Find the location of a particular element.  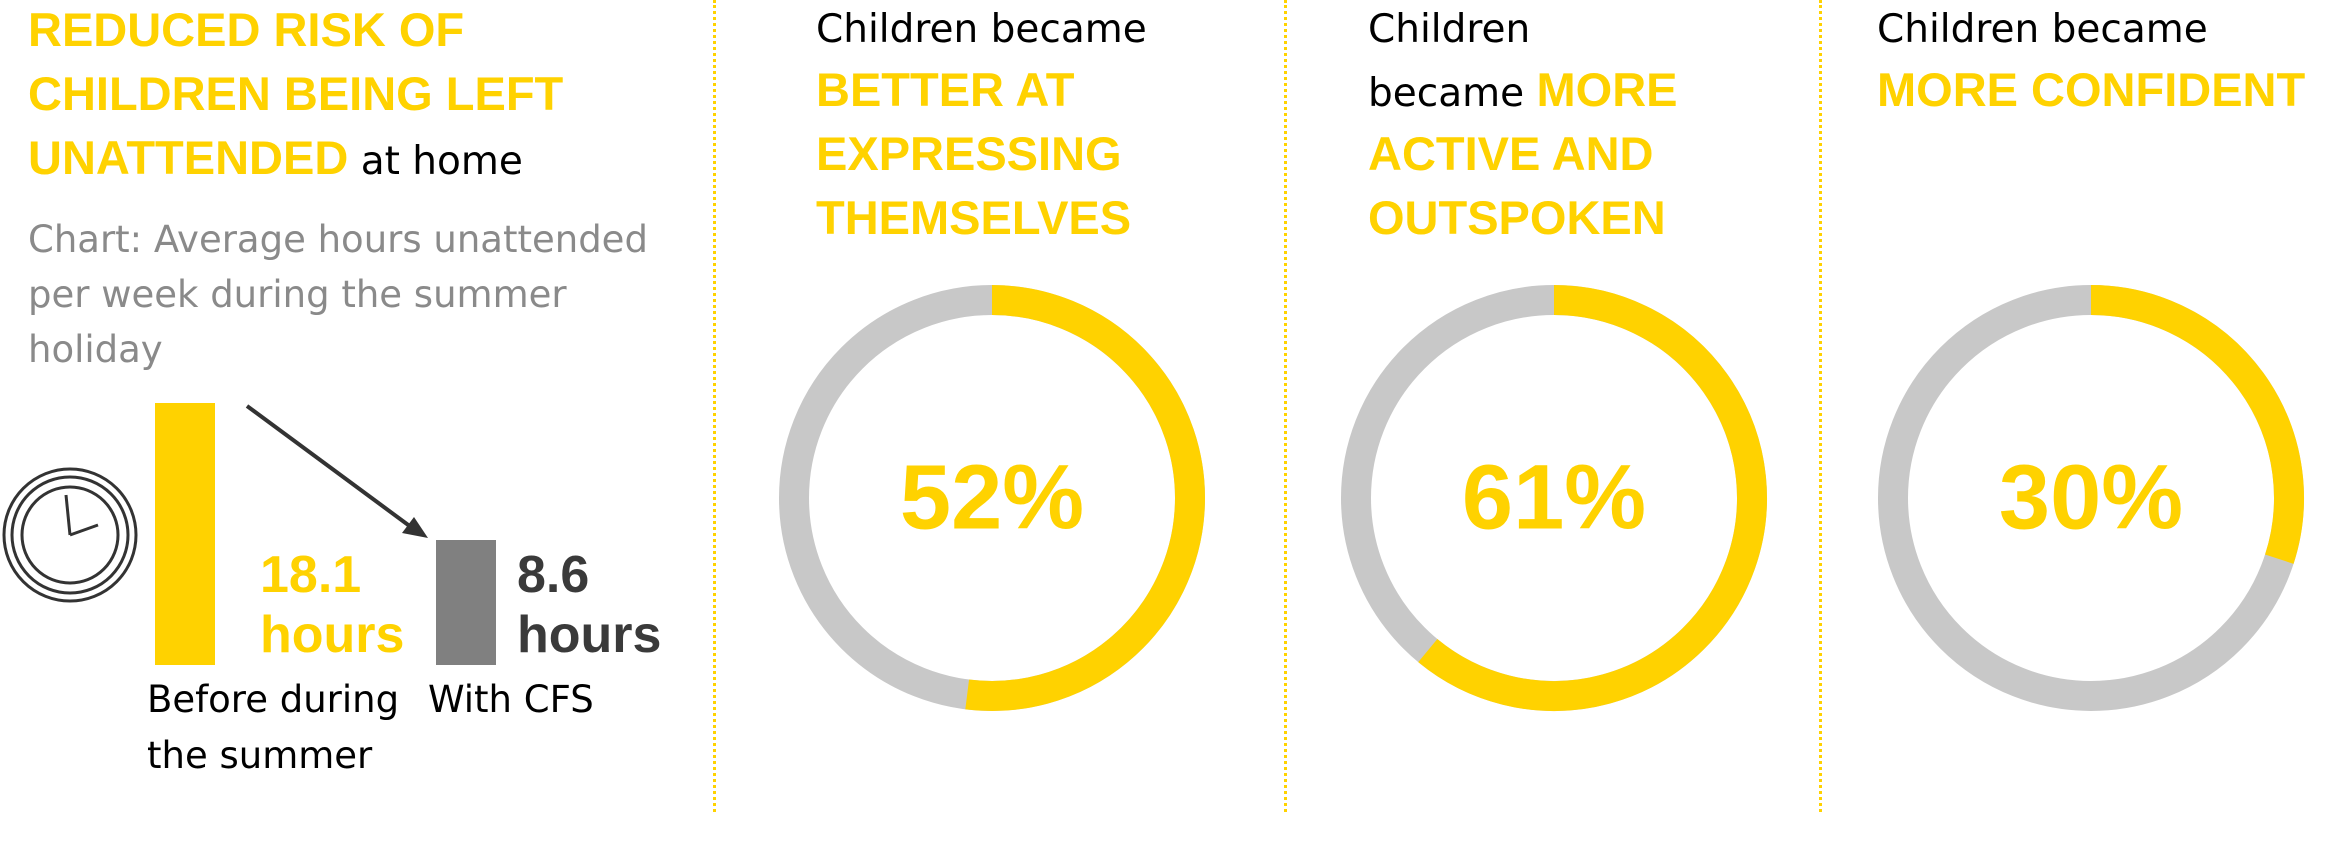

category-label: With CFS is located at coordinates (511, 699).